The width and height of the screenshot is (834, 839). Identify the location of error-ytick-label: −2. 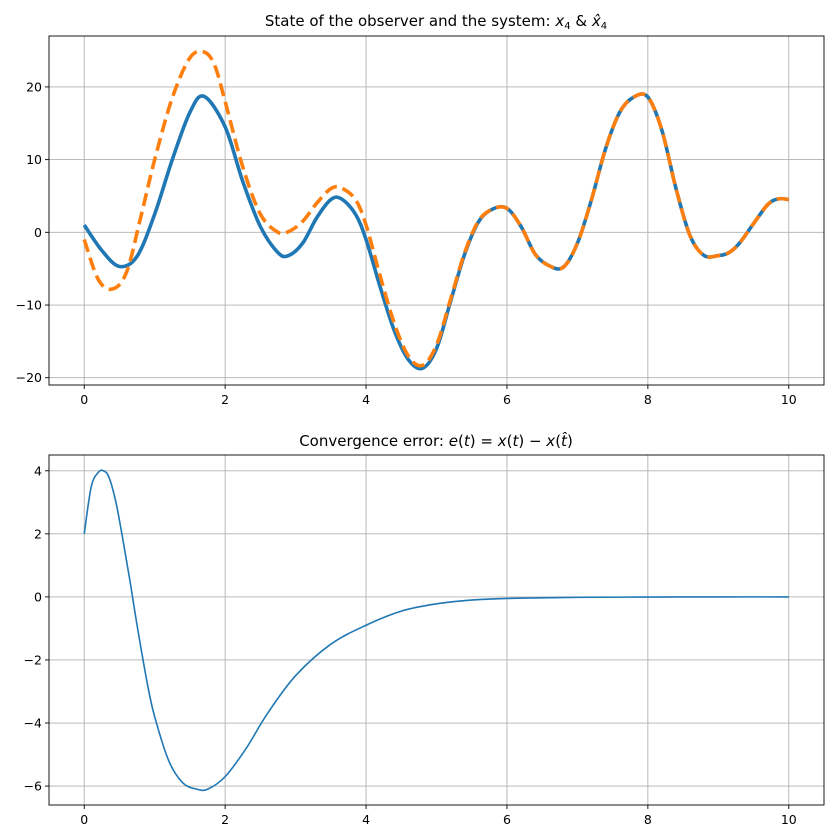
(33, 659).